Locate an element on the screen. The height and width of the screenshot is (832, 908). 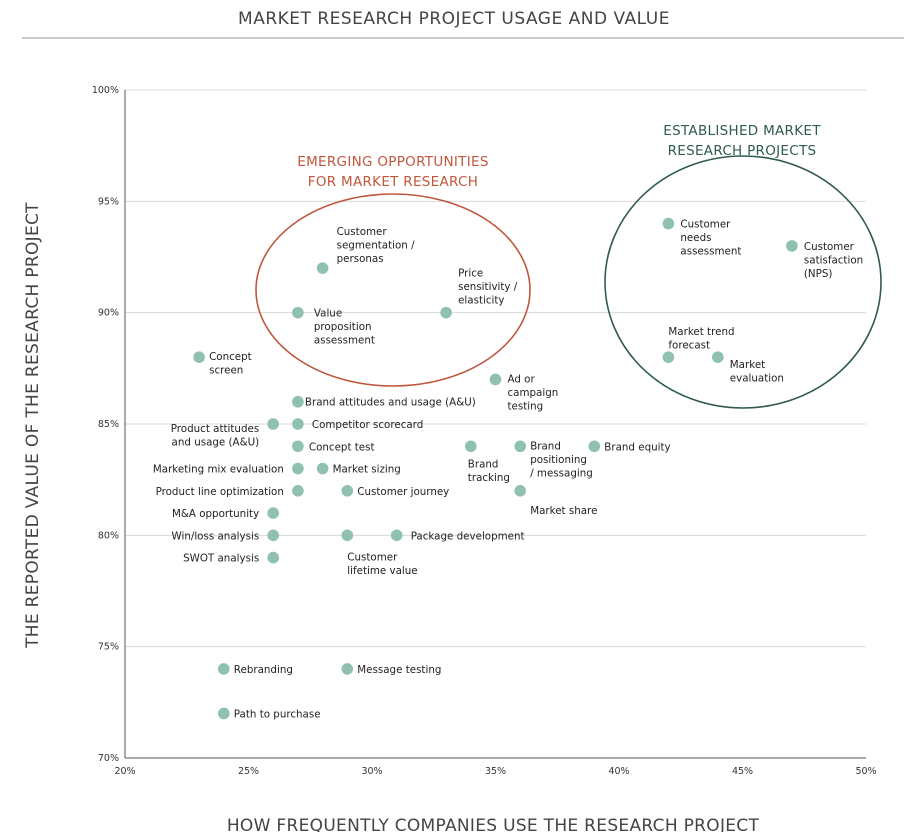
point-label: Price sensitivity / elasticity is located at coordinates (488, 287).